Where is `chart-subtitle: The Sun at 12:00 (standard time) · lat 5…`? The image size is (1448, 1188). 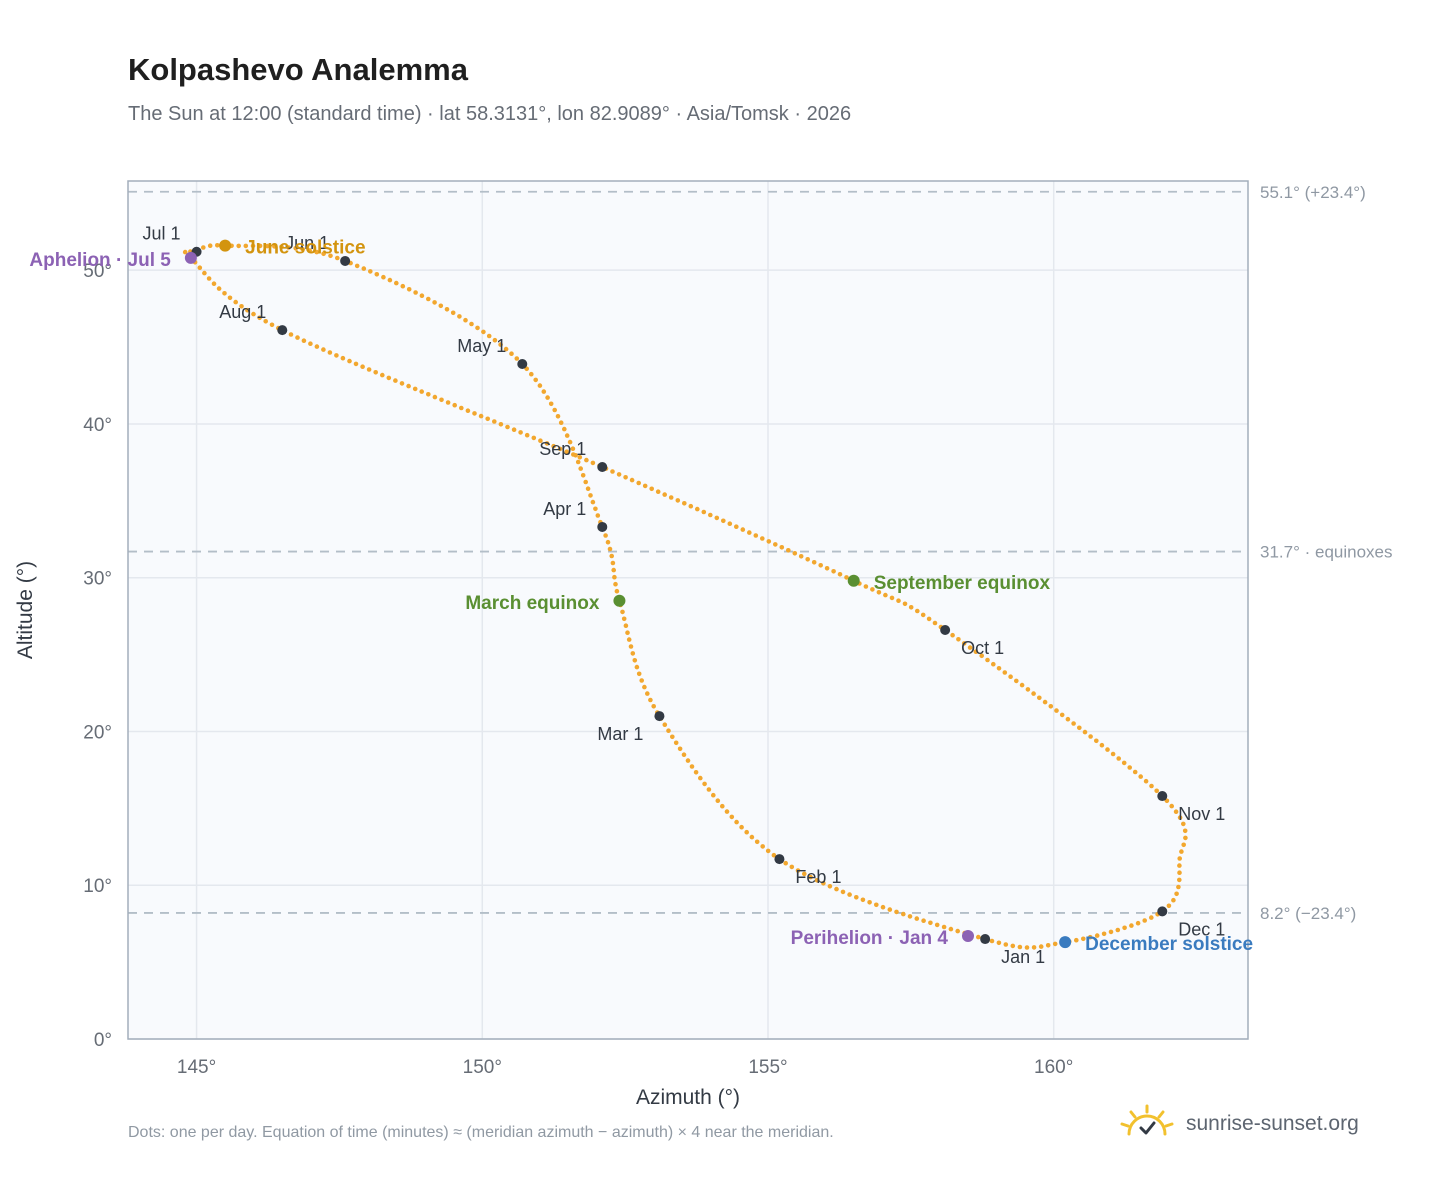
chart-subtitle: The Sun at 12:00 (standard time) · lat 5… is located at coordinates (490, 114).